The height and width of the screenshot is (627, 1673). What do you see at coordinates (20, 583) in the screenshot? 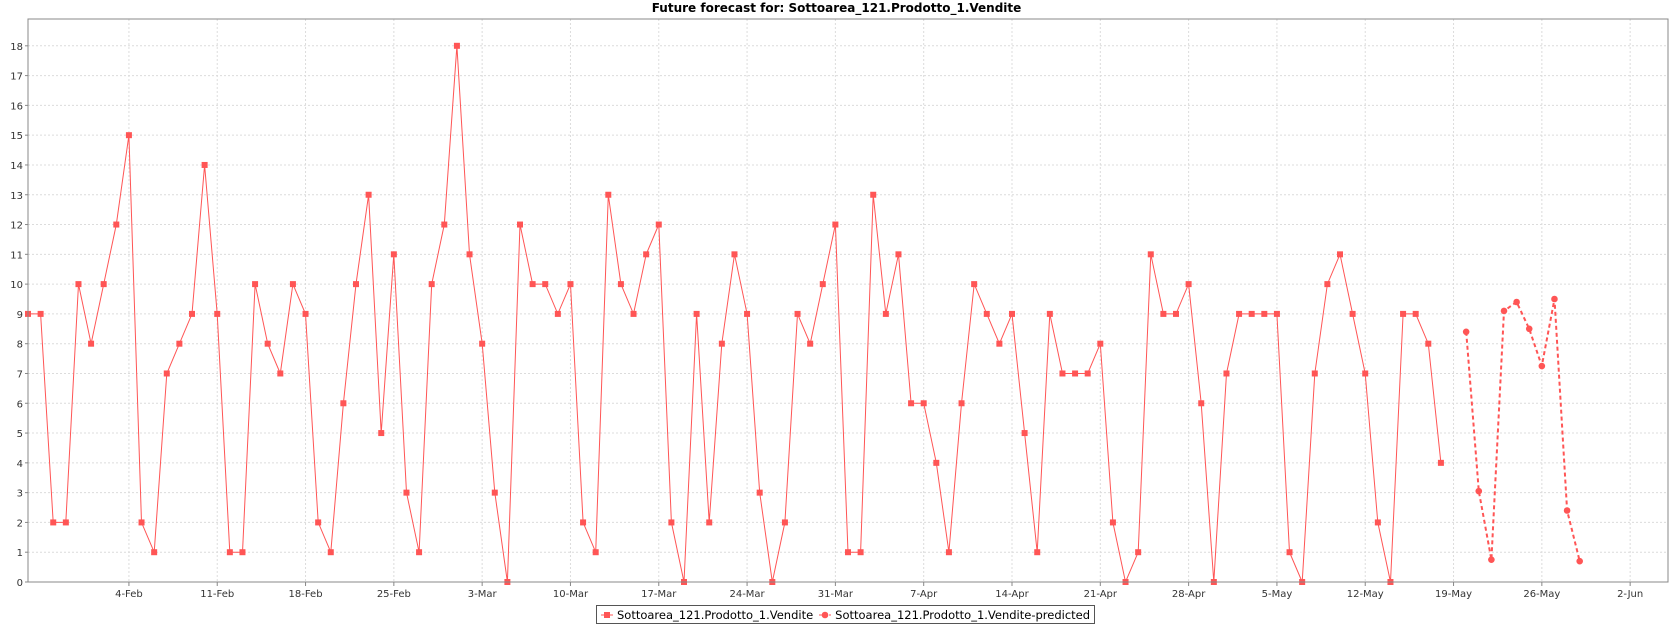
I see `y-tick-label: 0` at bounding box center [20, 583].